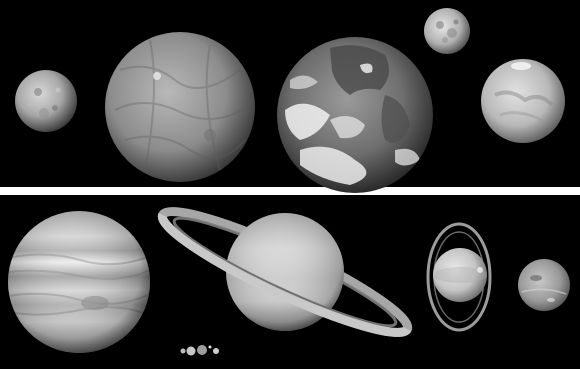 The image size is (580, 369). I want to click on neptune, so click(544, 285).